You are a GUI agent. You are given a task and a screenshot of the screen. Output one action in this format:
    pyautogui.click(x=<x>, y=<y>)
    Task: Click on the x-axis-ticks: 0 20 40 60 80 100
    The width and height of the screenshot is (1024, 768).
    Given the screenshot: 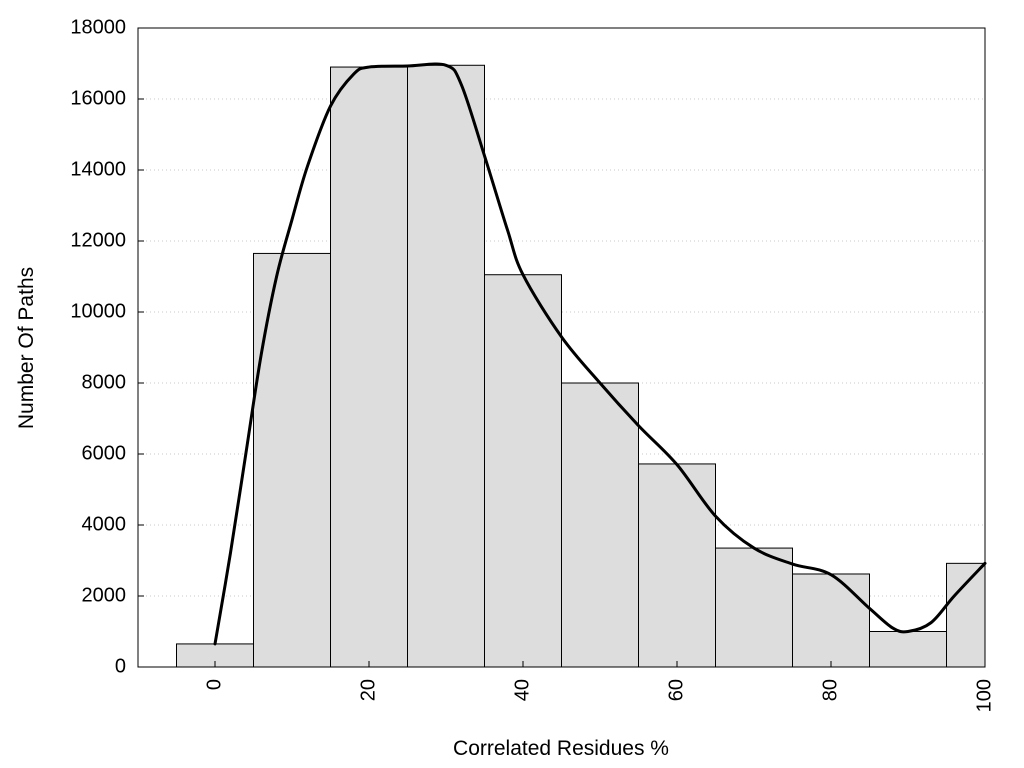 What is the action you would take?
    pyautogui.click(x=599, y=686)
    